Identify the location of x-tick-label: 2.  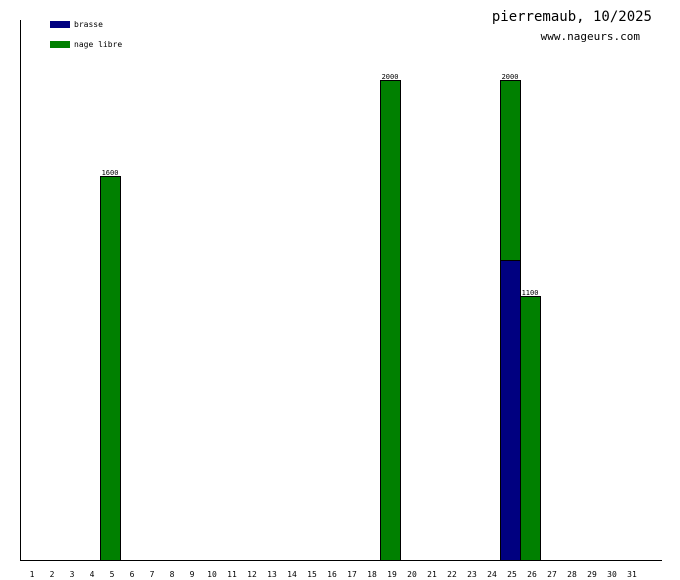
(52, 574).